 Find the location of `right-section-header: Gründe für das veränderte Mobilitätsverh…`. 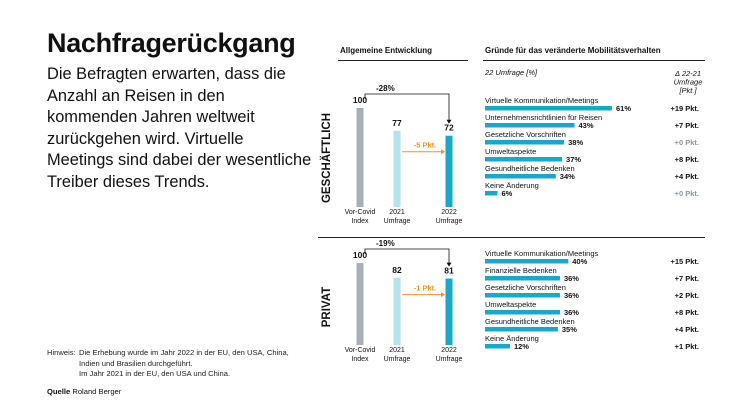

right-section-header: Gründe für das veränderte Mobilitätsverh… is located at coordinates (573, 50).